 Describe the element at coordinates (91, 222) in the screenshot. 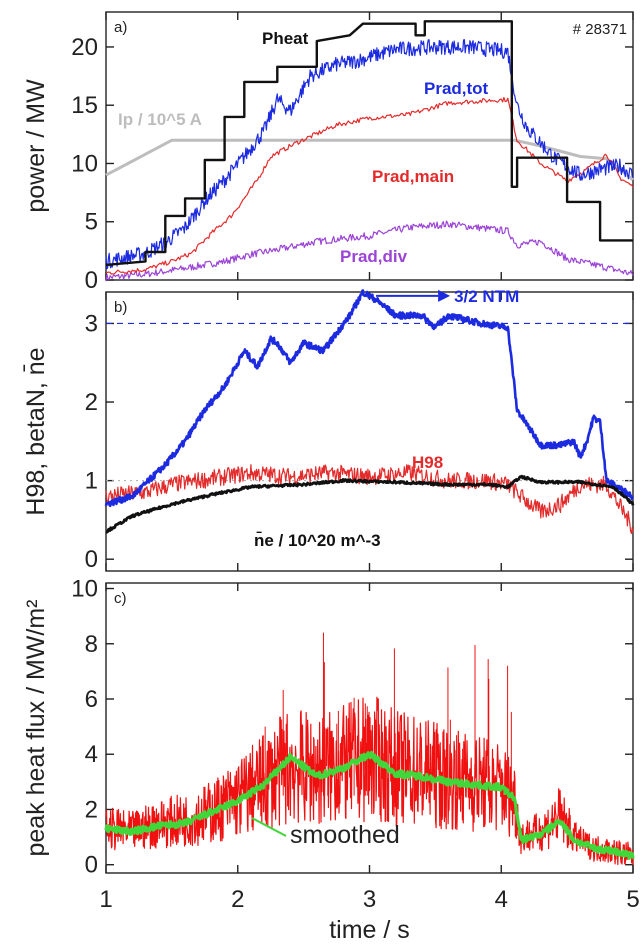

I see `panel-1-ytick-label: 5` at that location.